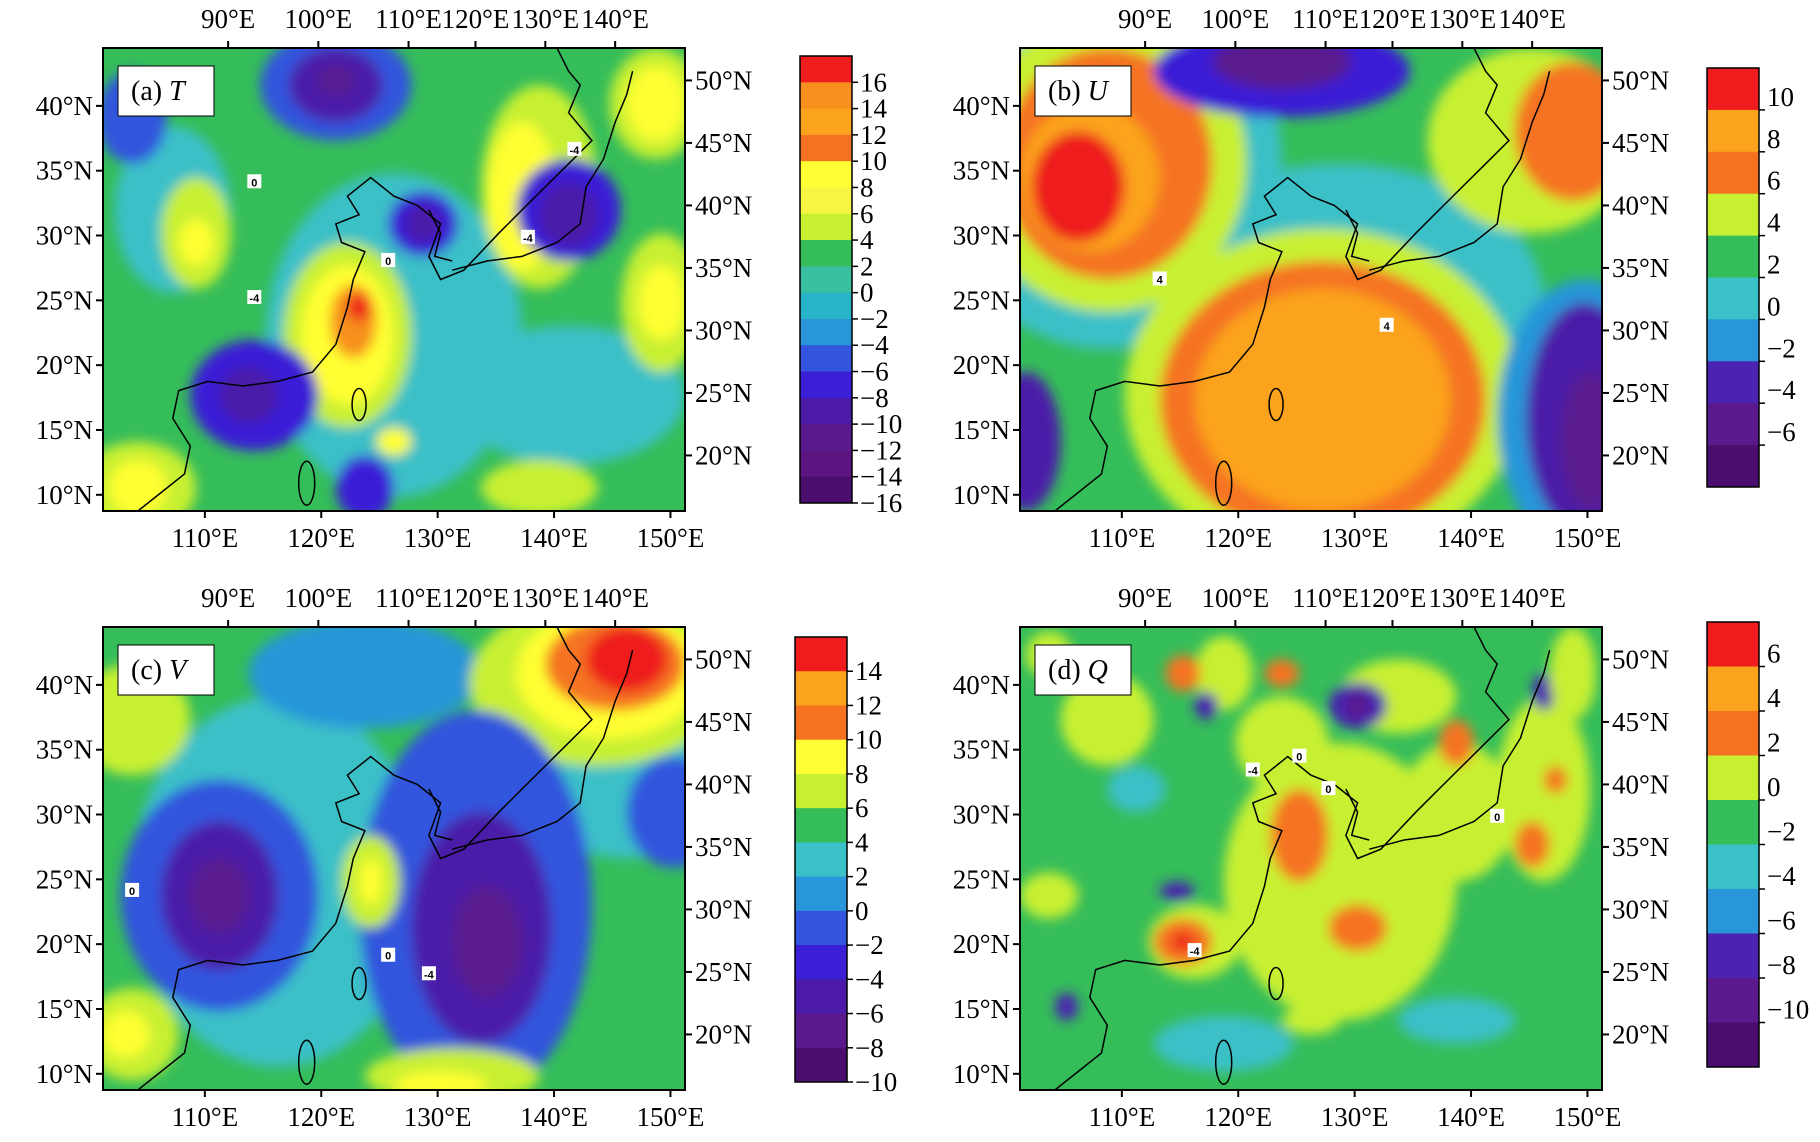 Image resolution: width=1820 pixels, height=1142 pixels. I want to click on panel-label-prefix: (a), so click(150, 91).